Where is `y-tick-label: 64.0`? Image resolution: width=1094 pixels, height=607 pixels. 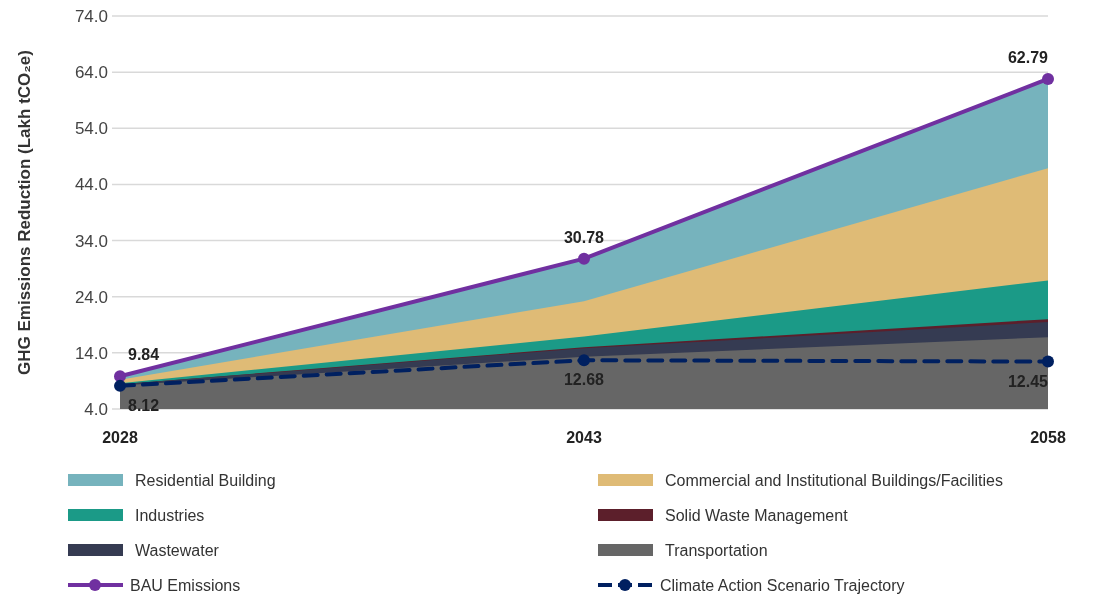 y-tick-label: 64.0 is located at coordinates (91, 73).